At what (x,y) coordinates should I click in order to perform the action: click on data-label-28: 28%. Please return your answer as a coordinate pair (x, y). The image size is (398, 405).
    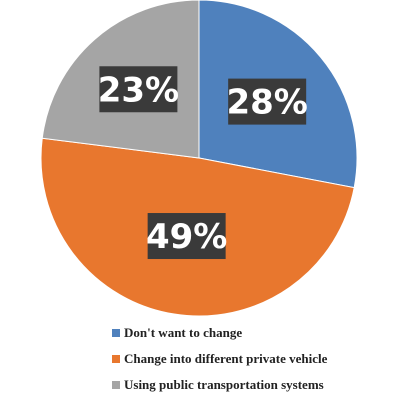
    Looking at the image, I should click on (267, 101).